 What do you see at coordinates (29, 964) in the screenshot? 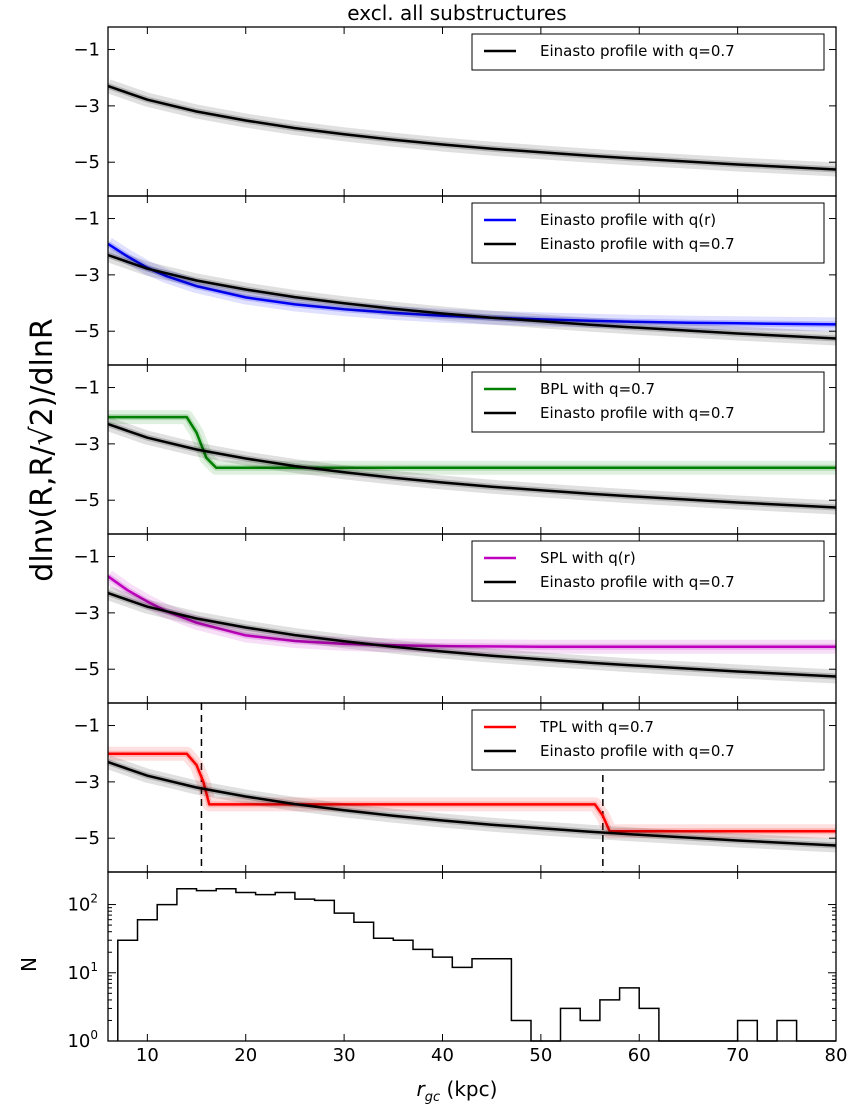
I see `histogram-y-label: N` at bounding box center [29, 964].